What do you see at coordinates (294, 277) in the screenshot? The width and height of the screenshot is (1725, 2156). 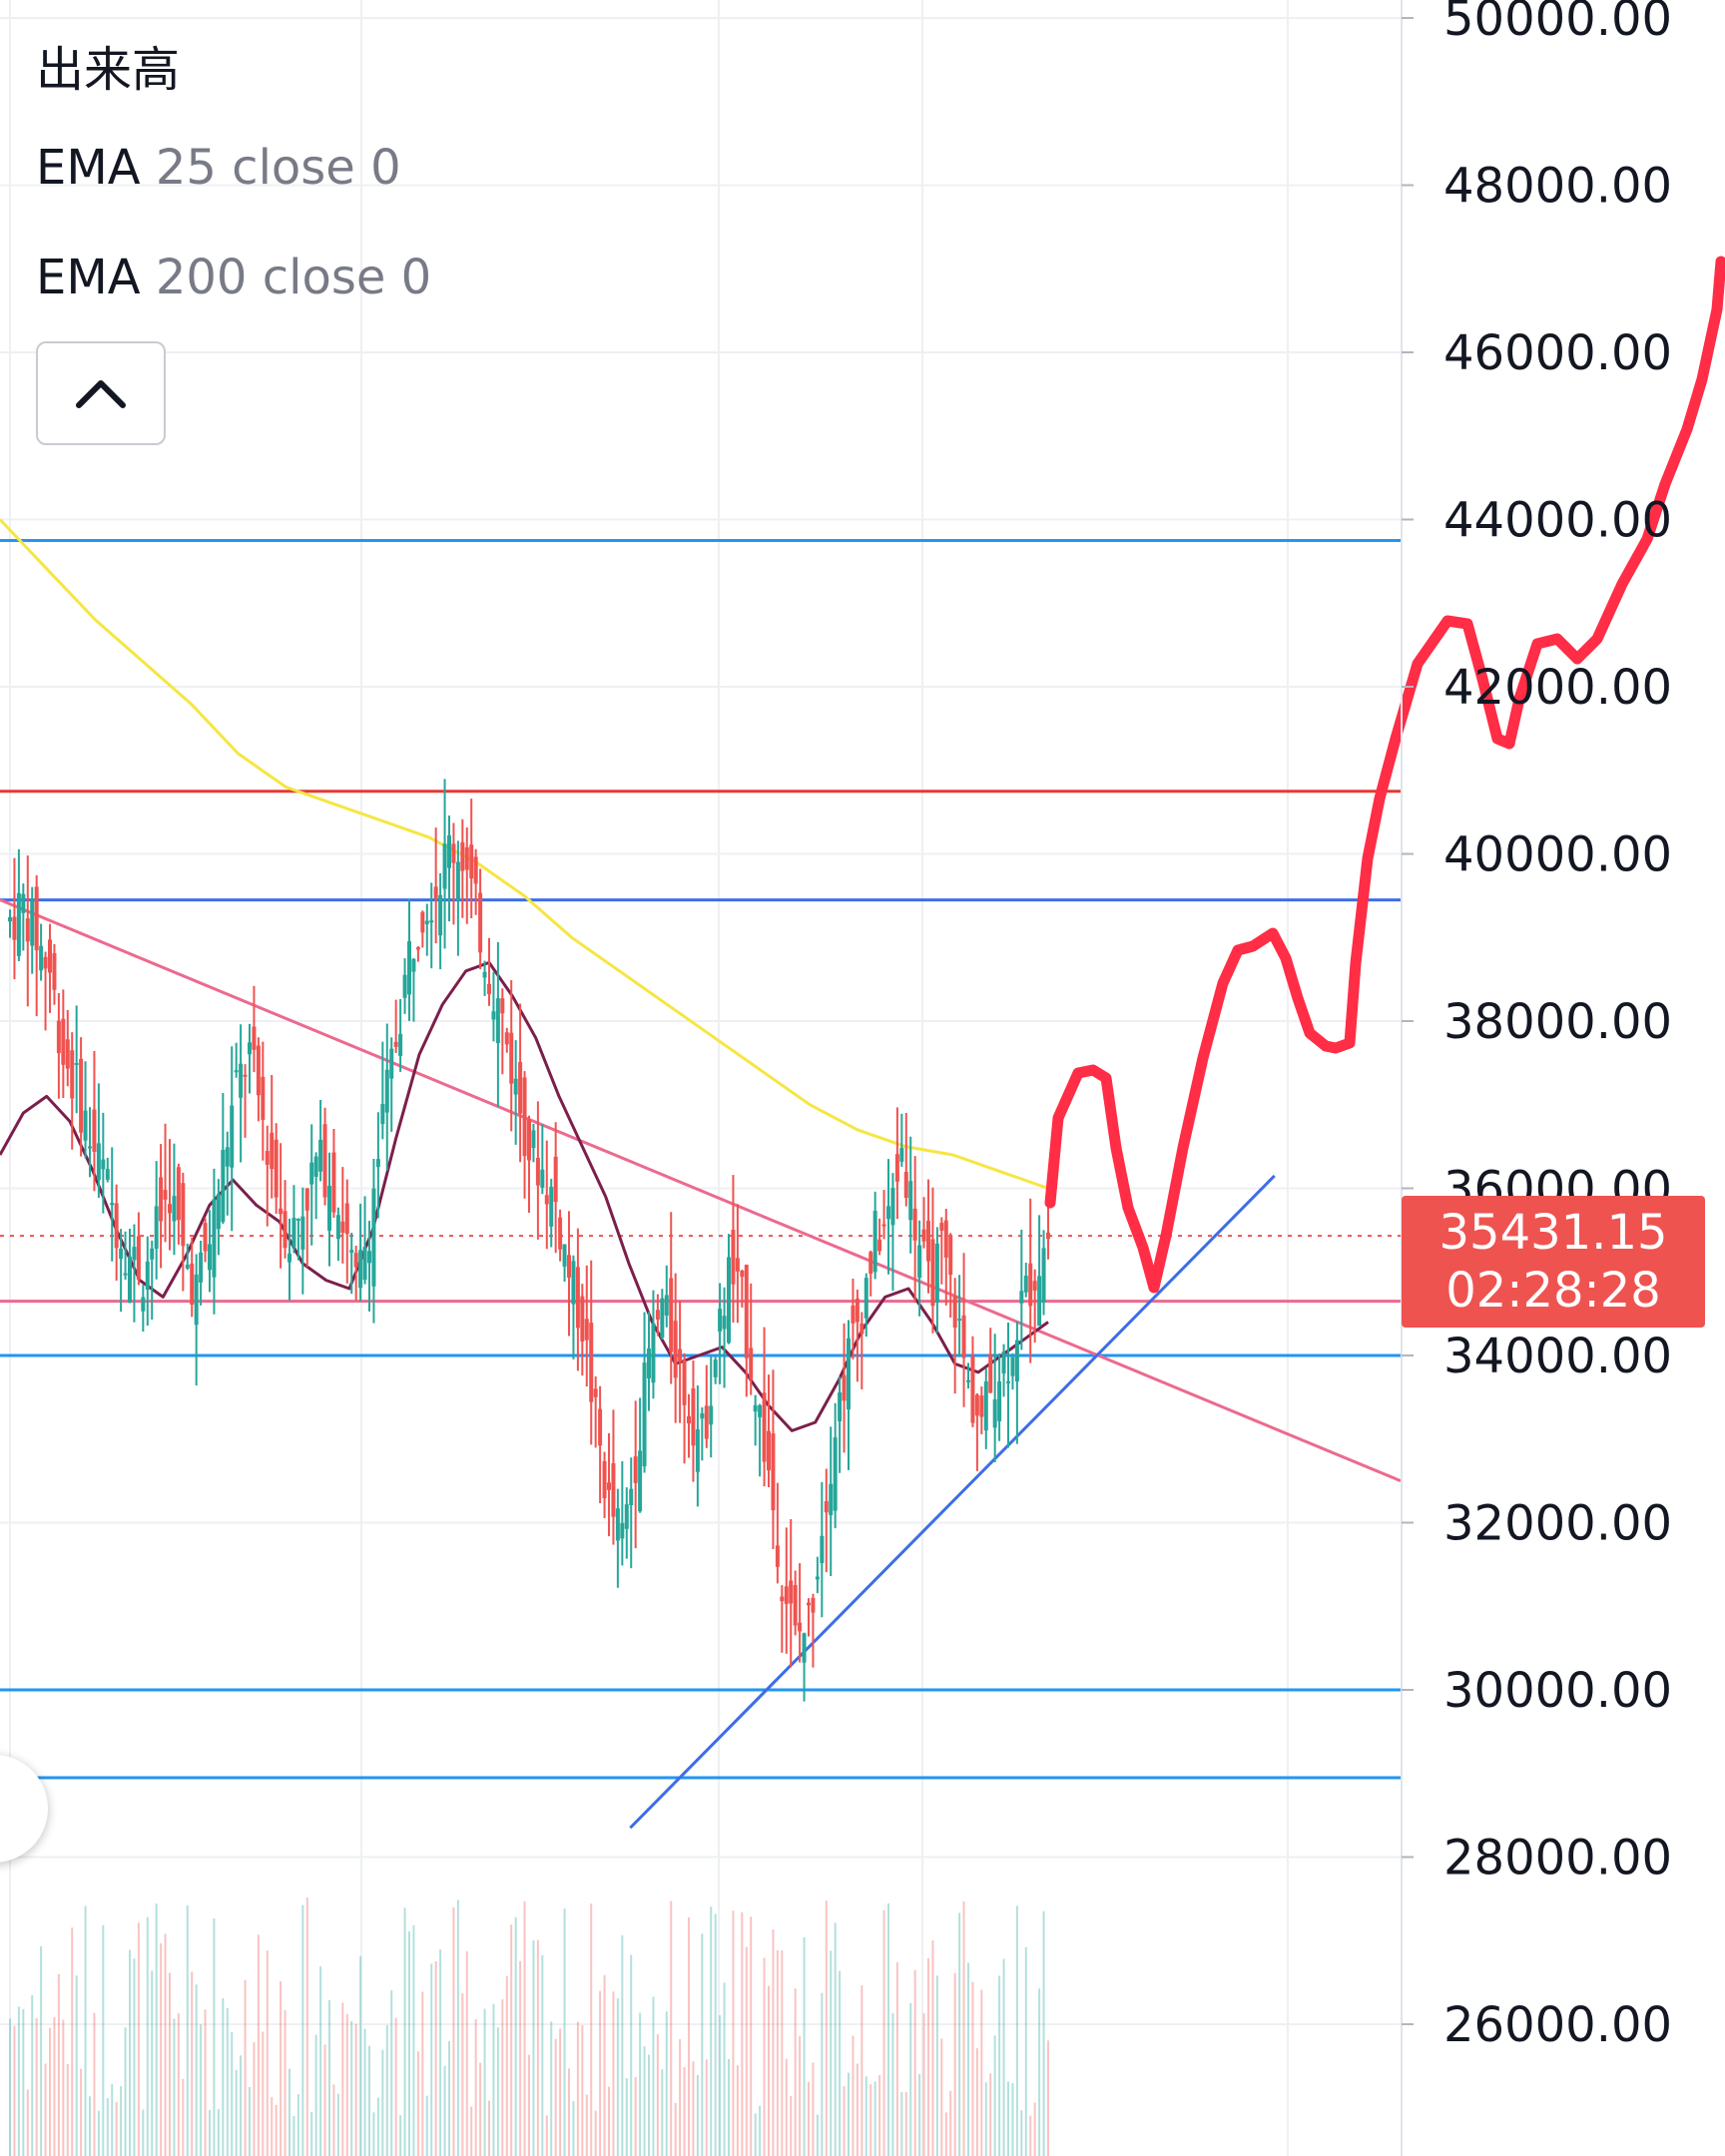 I see `legend-ema200-params: 200 close 0` at bounding box center [294, 277].